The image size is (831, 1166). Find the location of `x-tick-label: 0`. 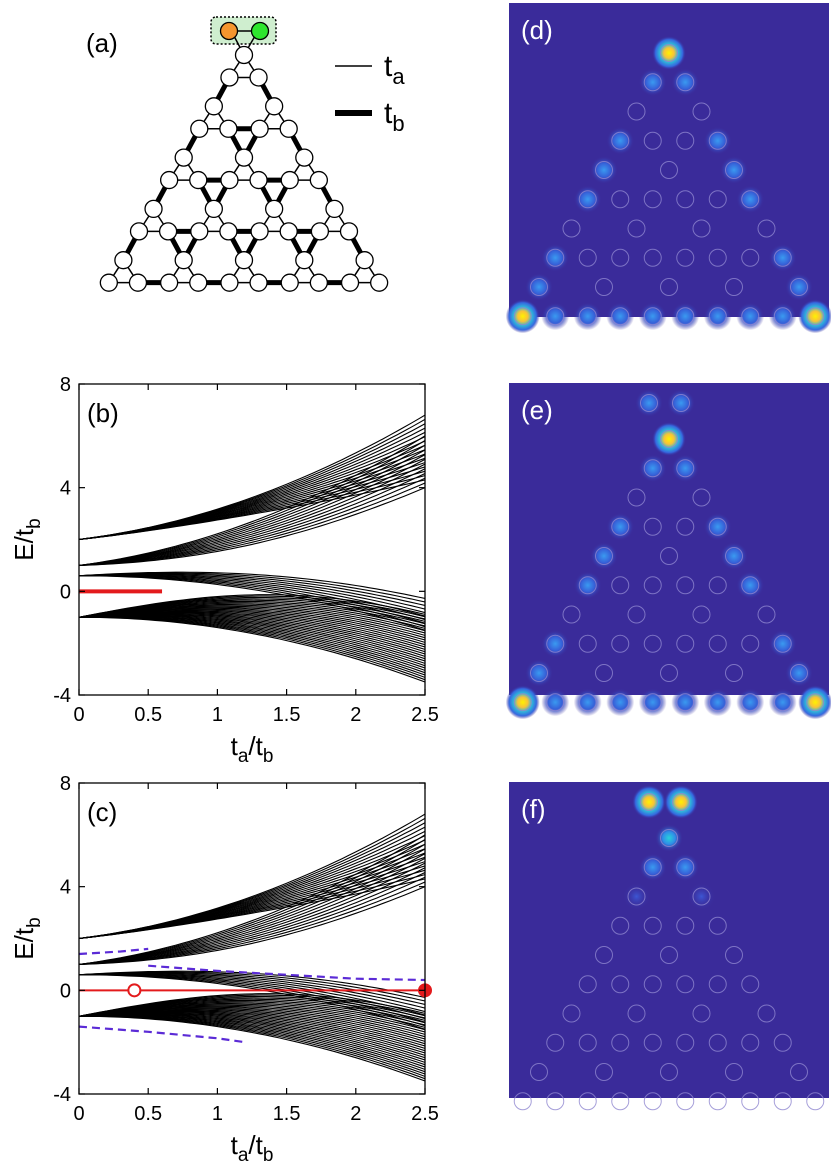

x-tick-label: 0 is located at coordinates (78, 1114).